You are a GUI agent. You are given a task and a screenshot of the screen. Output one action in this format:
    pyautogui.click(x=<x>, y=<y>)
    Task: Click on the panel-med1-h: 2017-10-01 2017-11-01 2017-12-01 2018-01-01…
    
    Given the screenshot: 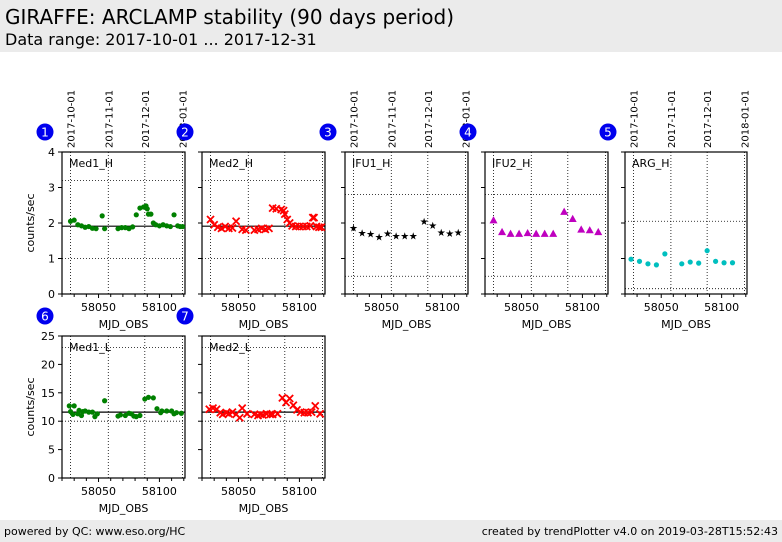 What is the action you would take?
    pyautogui.click(x=107, y=210)
    